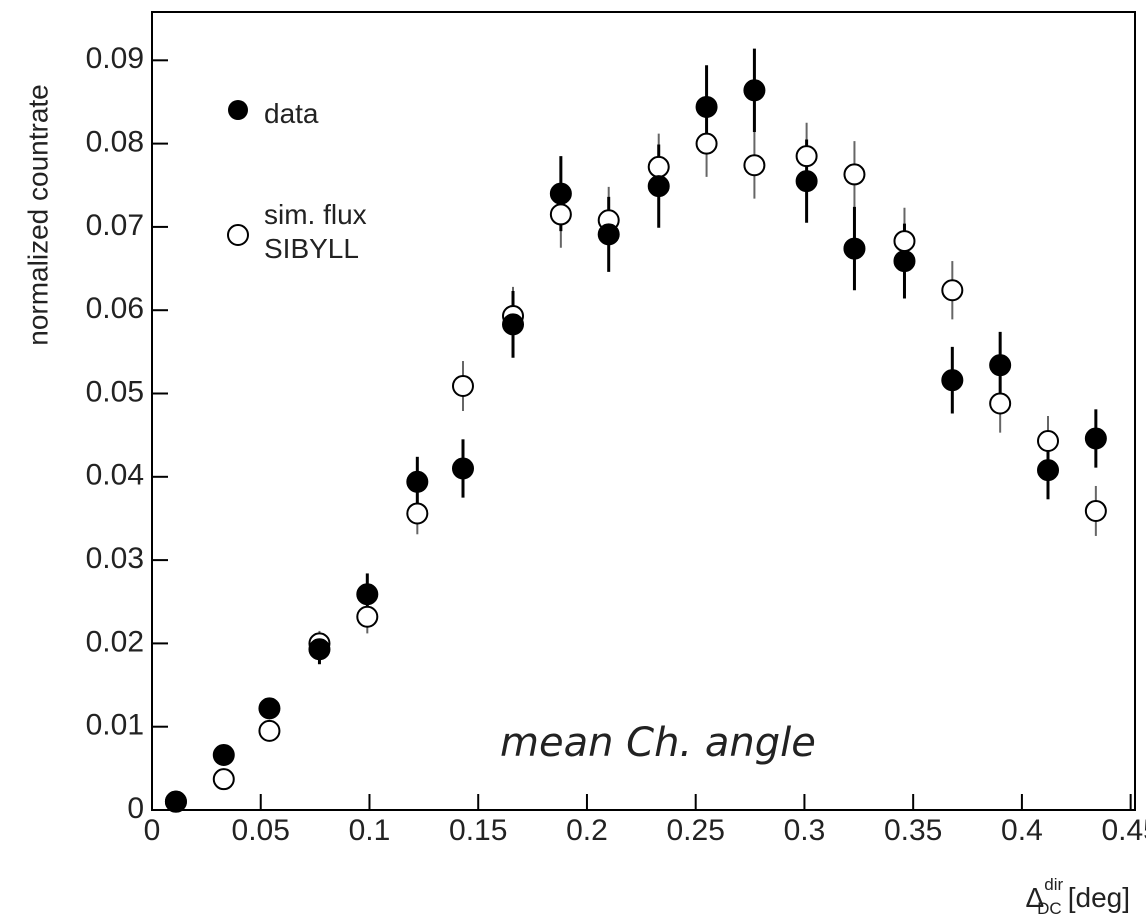 The height and width of the screenshot is (923, 1146). I want to click on y-tick-label: 0.08, so click(115, 142).